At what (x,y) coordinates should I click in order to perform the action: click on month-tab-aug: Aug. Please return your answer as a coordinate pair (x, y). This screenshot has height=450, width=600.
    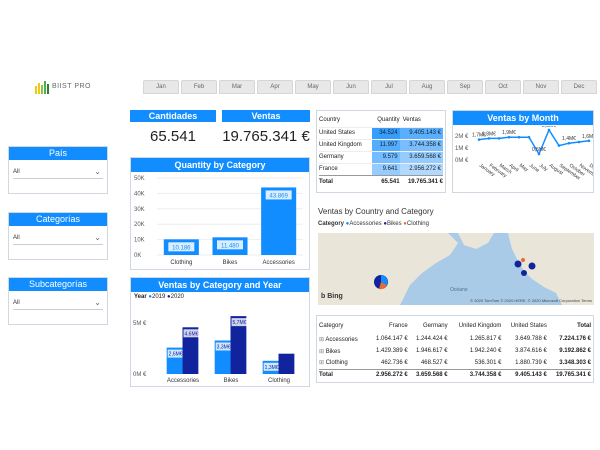
    Looking at the image, I should click on (427, 87).